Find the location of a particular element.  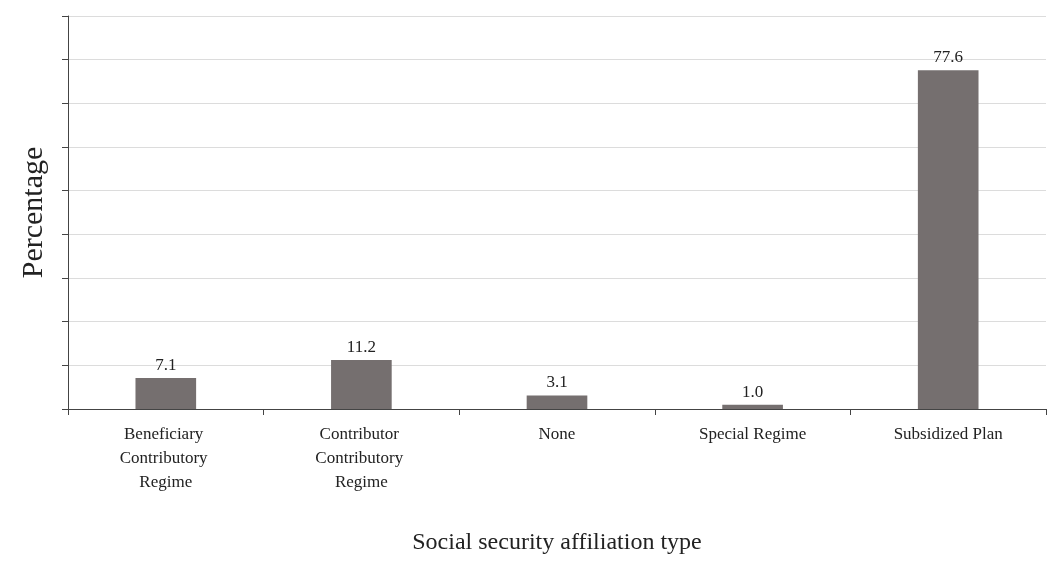

y-axis-title: Percentage is located at coordinates (31, 212).